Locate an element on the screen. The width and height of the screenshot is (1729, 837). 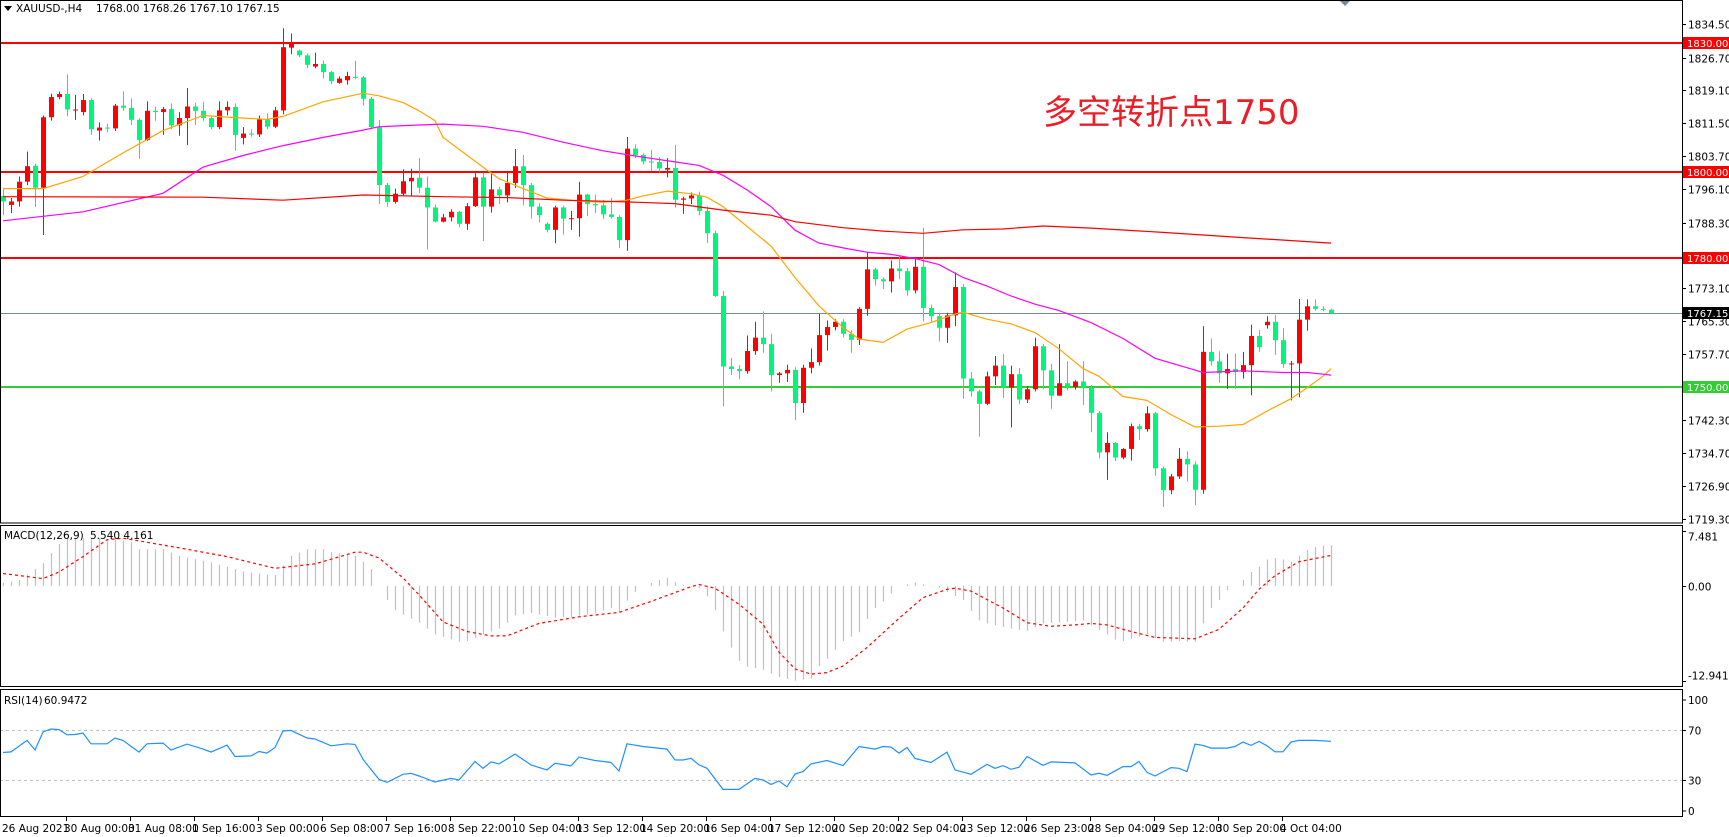
time-axis-label: 14 Sep 20:00 is located at coordinates (675, 829).